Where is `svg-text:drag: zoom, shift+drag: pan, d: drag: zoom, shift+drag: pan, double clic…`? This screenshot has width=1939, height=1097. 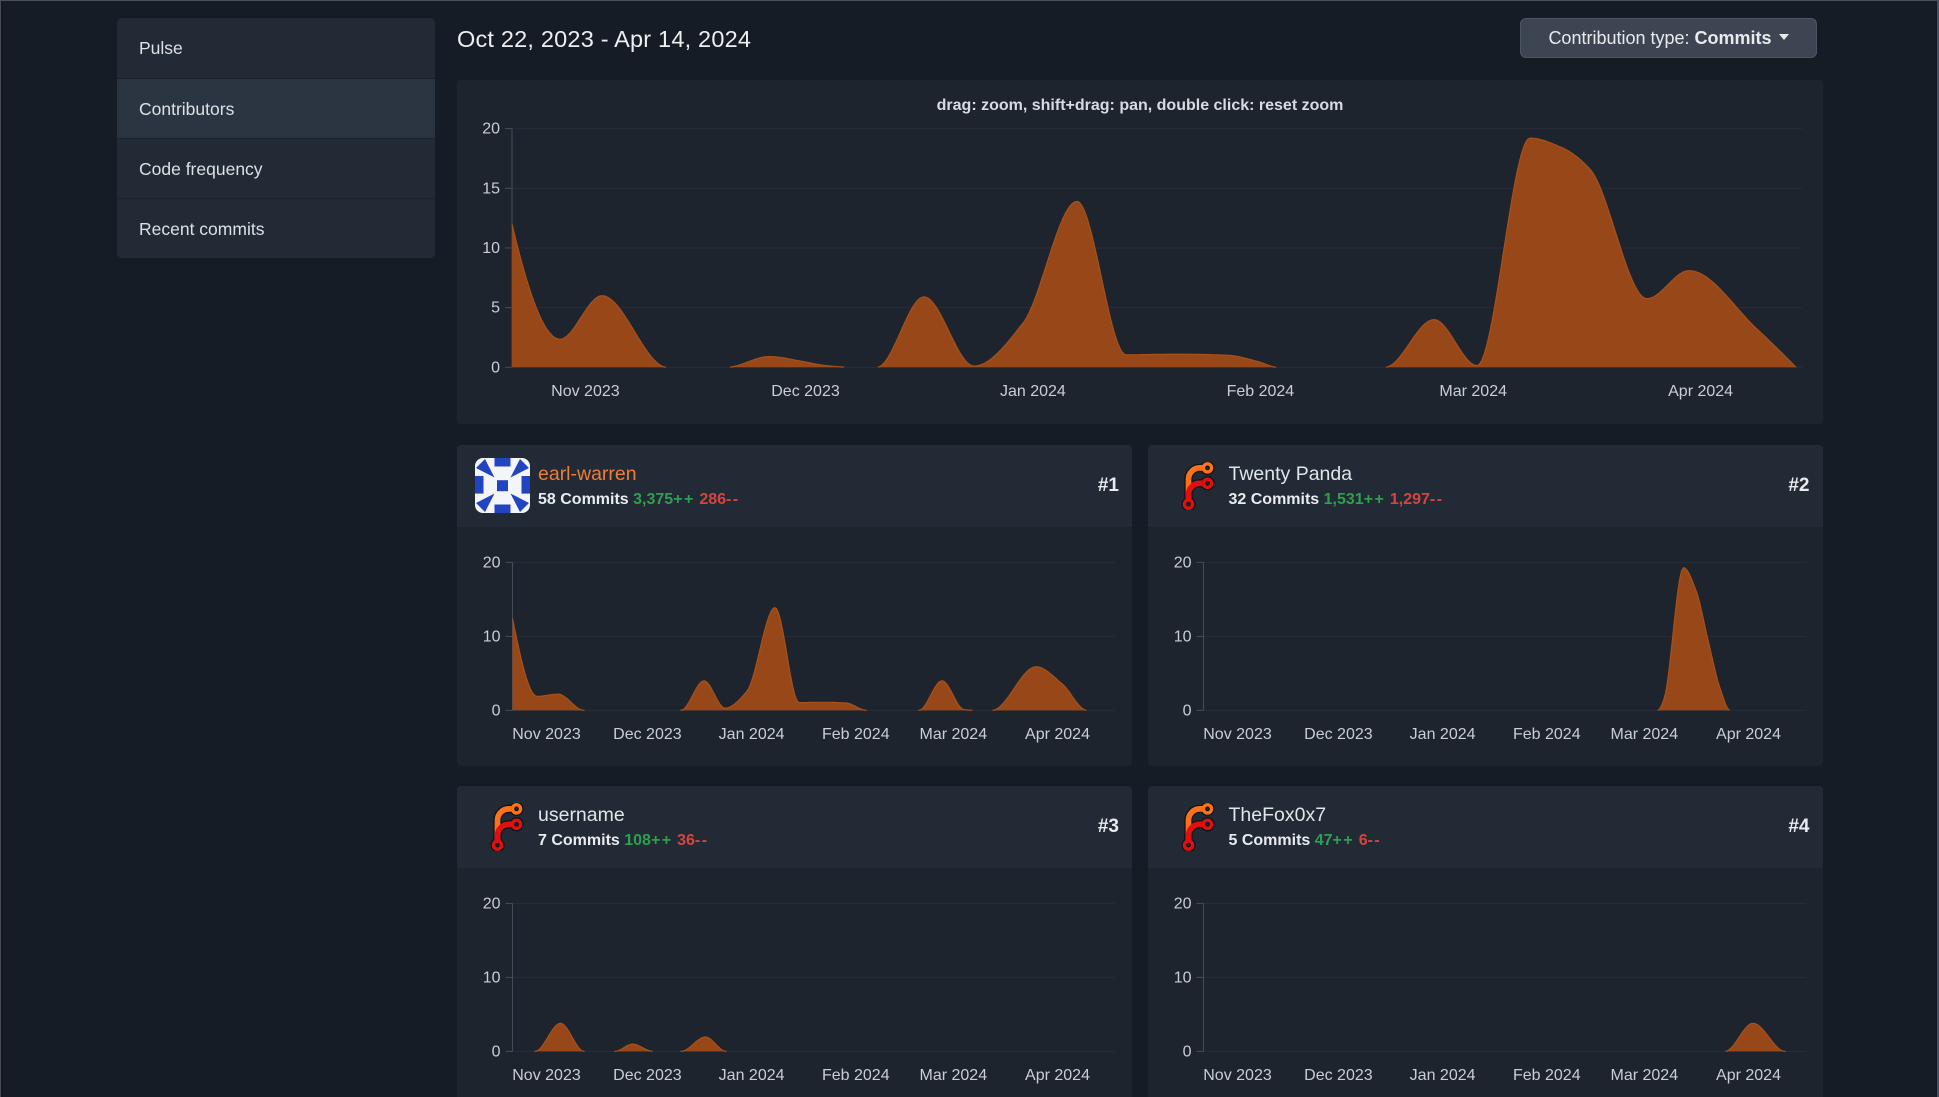 svg-text:drag: zoom, shift+drag: pan, d: drag: zoom, shift+drag: pan, double clic… is located at coordinates (1140, 105).